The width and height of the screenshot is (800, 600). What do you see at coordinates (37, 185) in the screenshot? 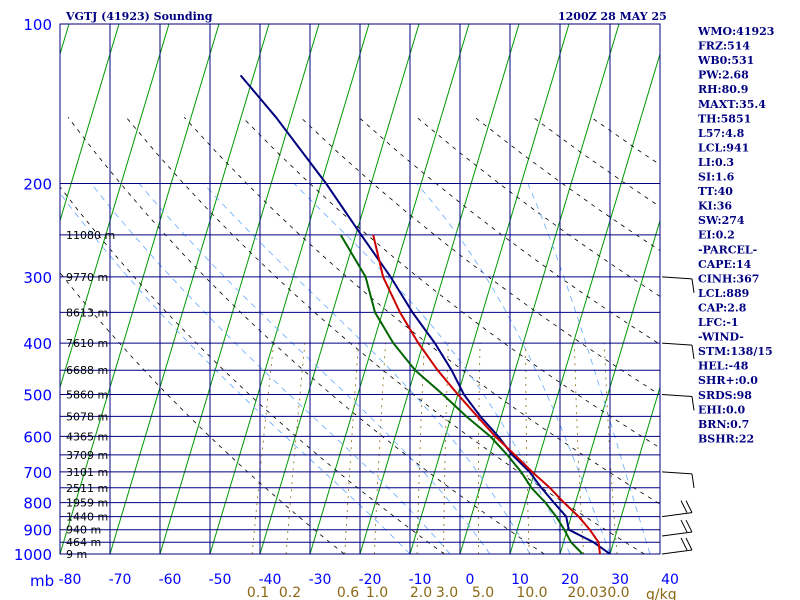
I see `pressure-tick-label: 200` at bounding box center [37, 185].